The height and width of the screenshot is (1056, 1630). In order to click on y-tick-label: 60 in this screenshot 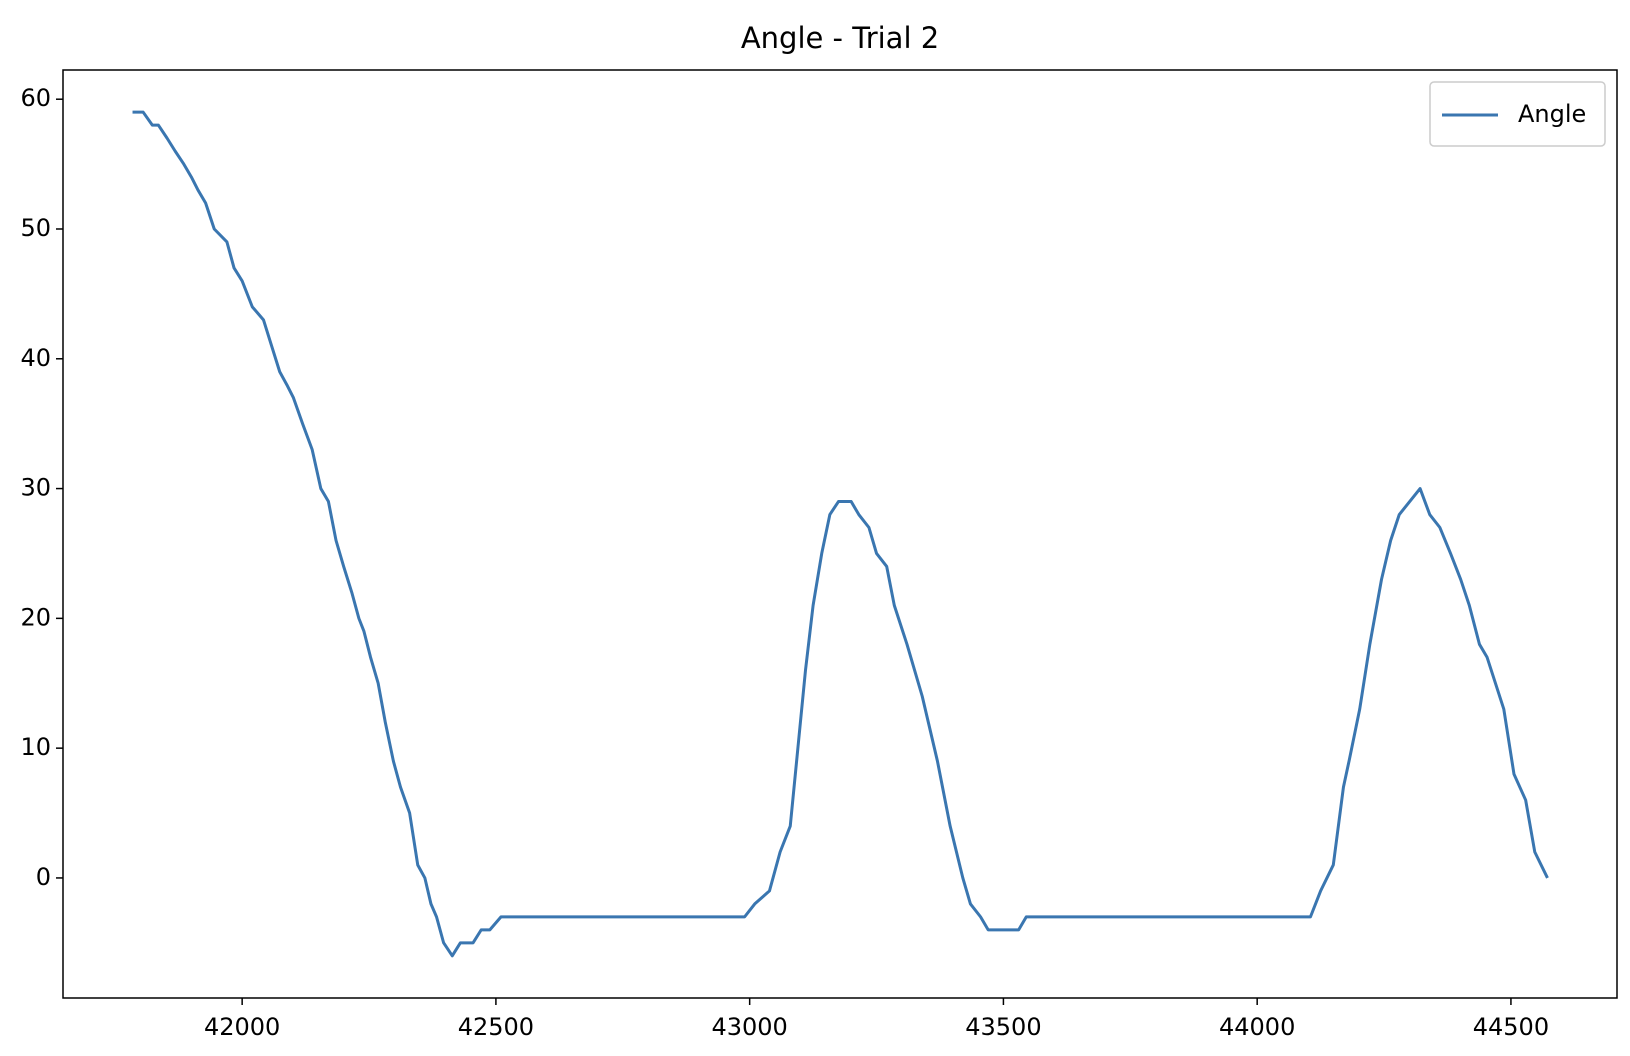, I will do `click(35, 98)`.